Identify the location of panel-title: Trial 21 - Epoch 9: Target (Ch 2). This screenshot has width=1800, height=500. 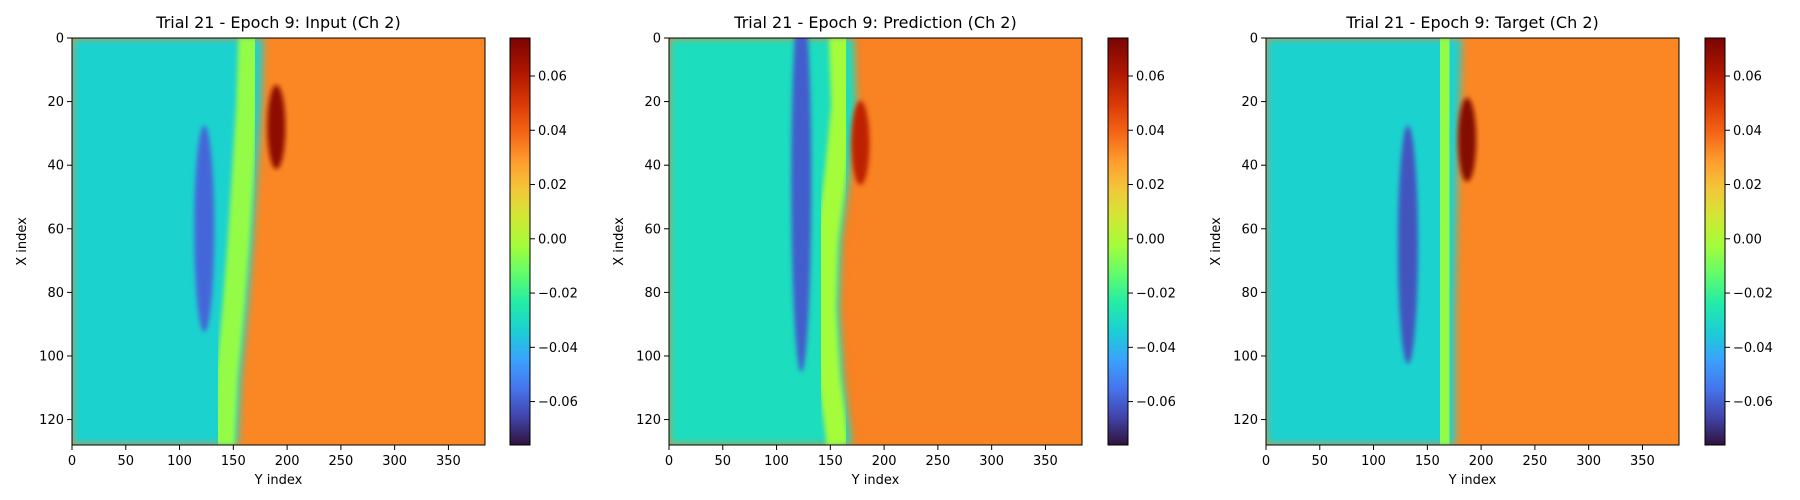
(1471, 22).